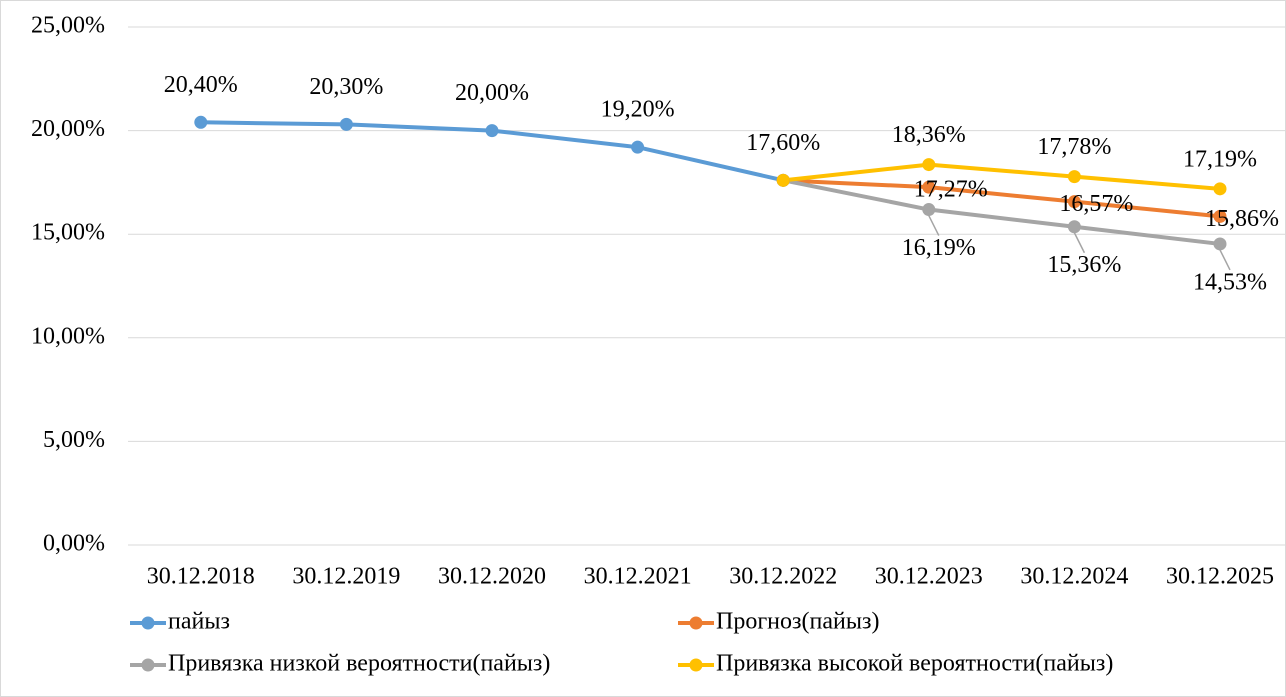 This screenshot has width=1286, height=697. What do you see at coordinates (68, 26) in the screenshot?
I see `y-tick-label: 25,00%` at bounding box center [68, 26].